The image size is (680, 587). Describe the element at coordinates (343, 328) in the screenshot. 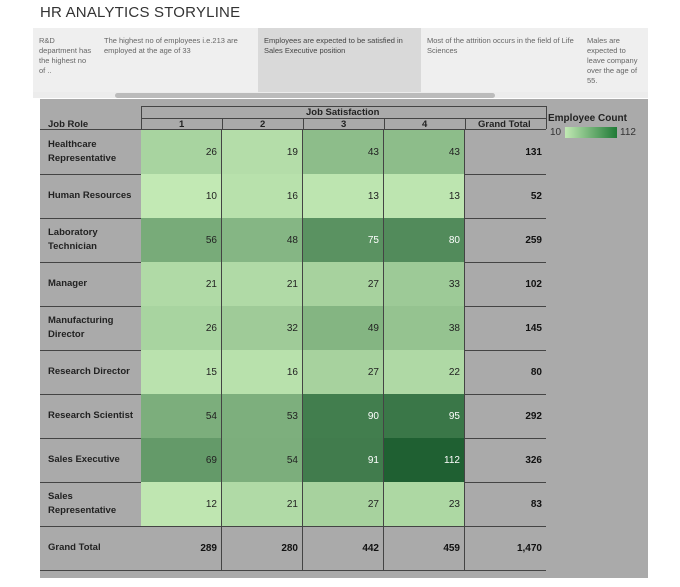

I see `heatmap-cell: 49` at that location.